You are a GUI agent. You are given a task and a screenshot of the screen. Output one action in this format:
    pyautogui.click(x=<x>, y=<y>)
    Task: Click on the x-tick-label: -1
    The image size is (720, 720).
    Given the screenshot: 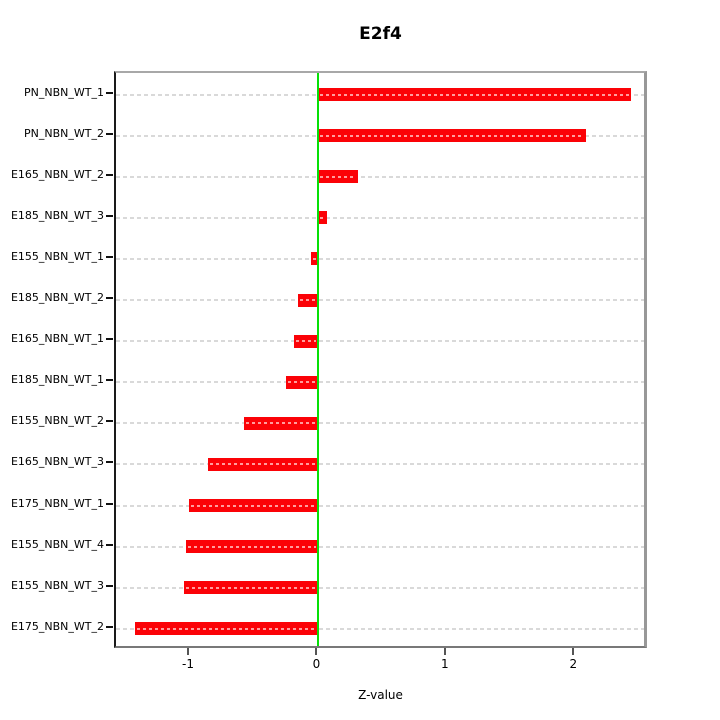 What is the action you would take?
    pyautogui.click(x=187, y=664)
    